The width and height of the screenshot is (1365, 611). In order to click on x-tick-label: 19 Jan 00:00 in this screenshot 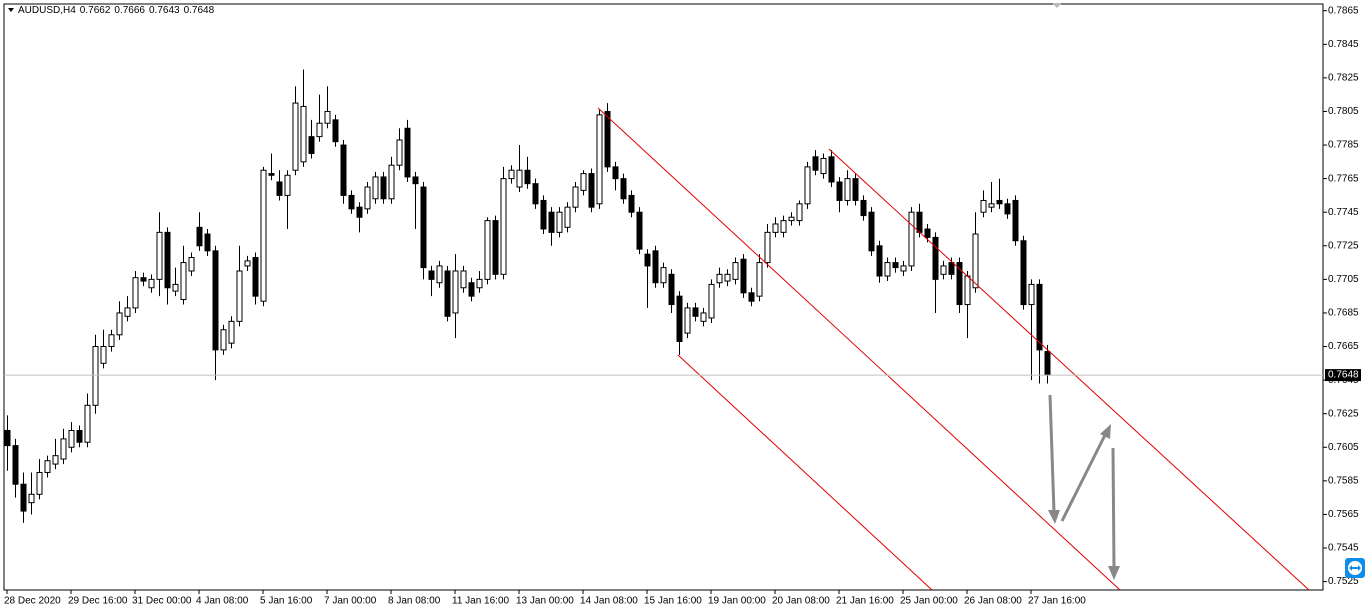, I will do `click(737, 601)`.